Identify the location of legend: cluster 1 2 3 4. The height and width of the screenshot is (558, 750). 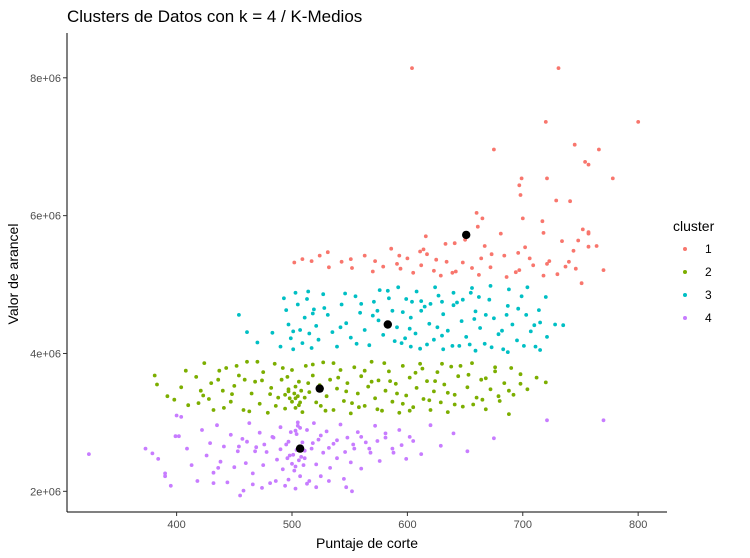
(694, 271).